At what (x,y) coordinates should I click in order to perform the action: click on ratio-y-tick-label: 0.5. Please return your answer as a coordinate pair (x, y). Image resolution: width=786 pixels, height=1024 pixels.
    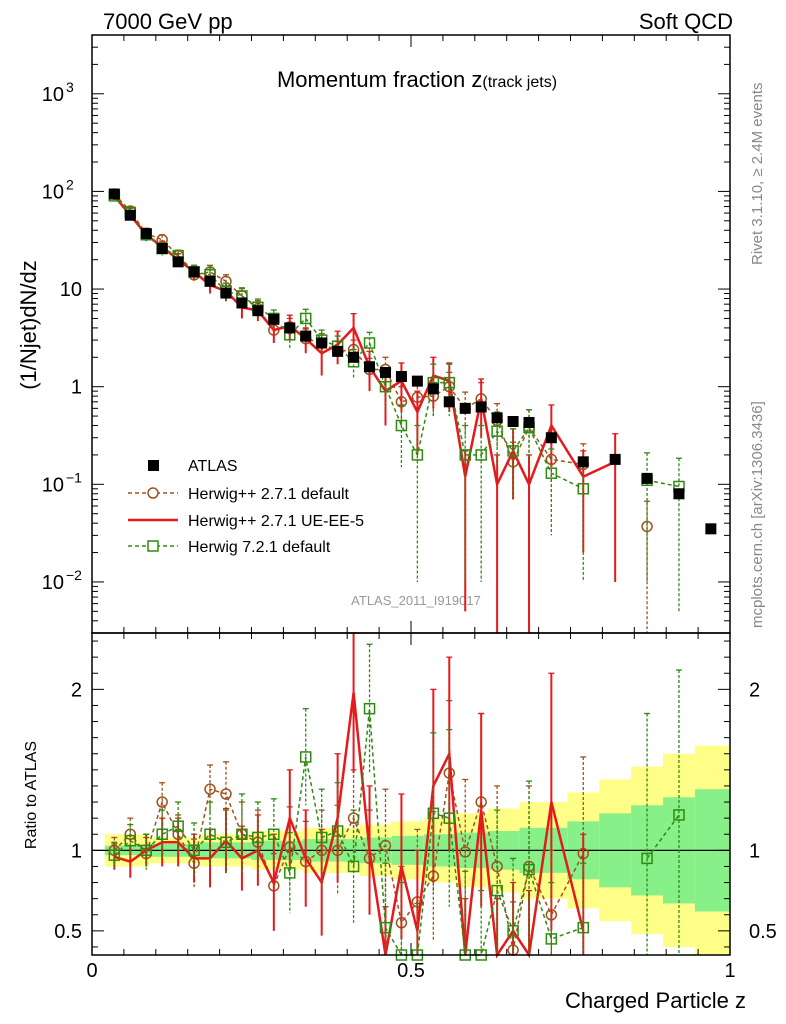
    Looking at the image, I should click on (68, 932).